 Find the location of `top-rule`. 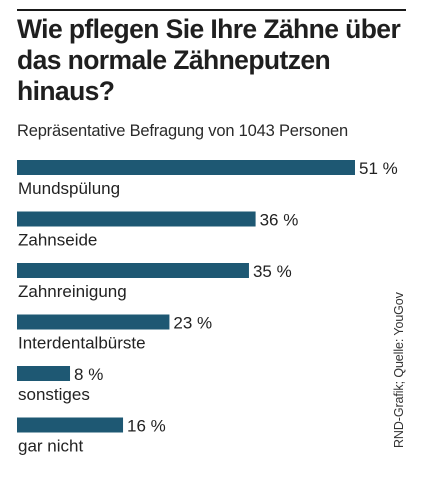

top-rule is located at coordinates (211, 10).